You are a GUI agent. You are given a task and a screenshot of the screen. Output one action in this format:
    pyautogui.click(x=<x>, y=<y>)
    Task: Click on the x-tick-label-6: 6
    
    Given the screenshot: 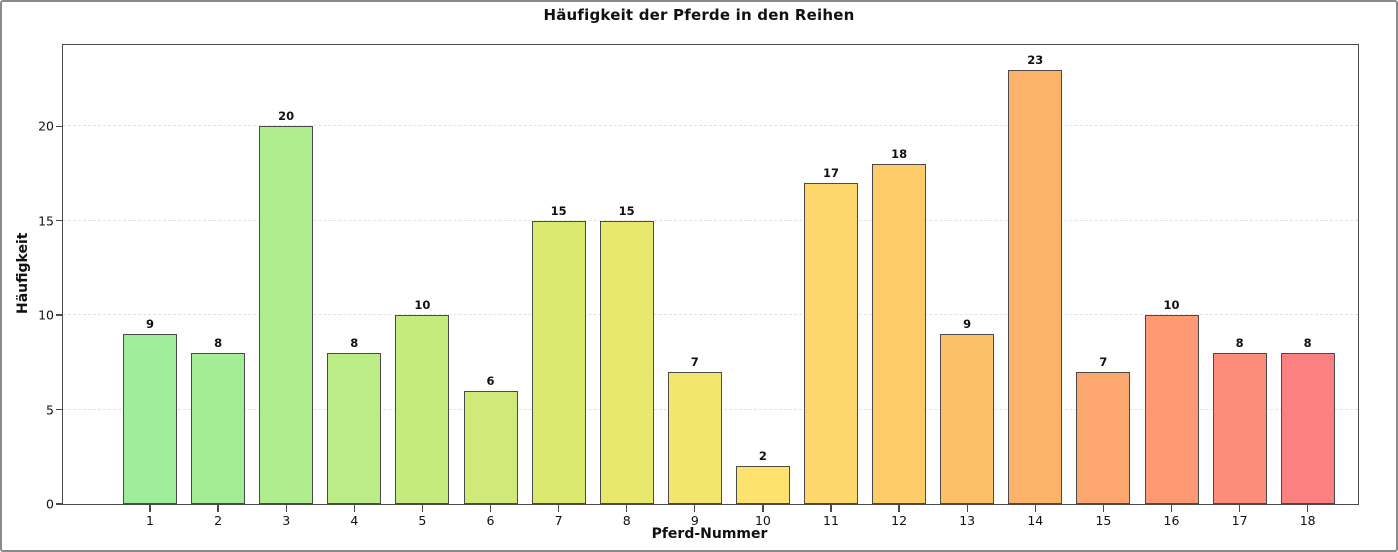 What is the action you would take?
    pyautogui.click(x=490, y=520)
    